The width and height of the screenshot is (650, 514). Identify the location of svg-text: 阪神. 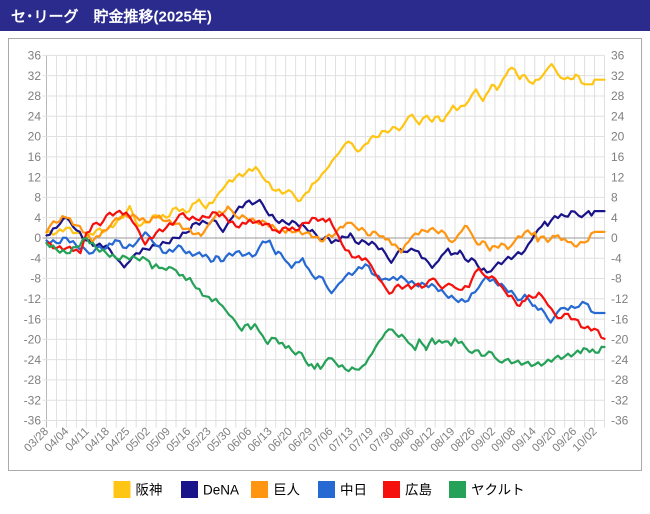
(149, 490).